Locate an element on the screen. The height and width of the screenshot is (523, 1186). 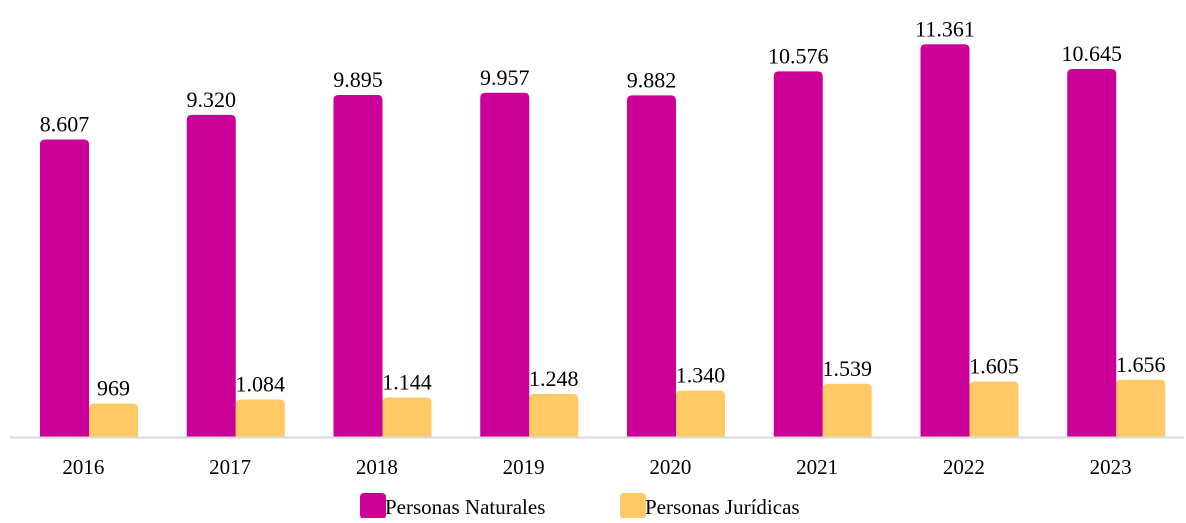
bar-naturales-2019 is located at coordinates (505, 264).